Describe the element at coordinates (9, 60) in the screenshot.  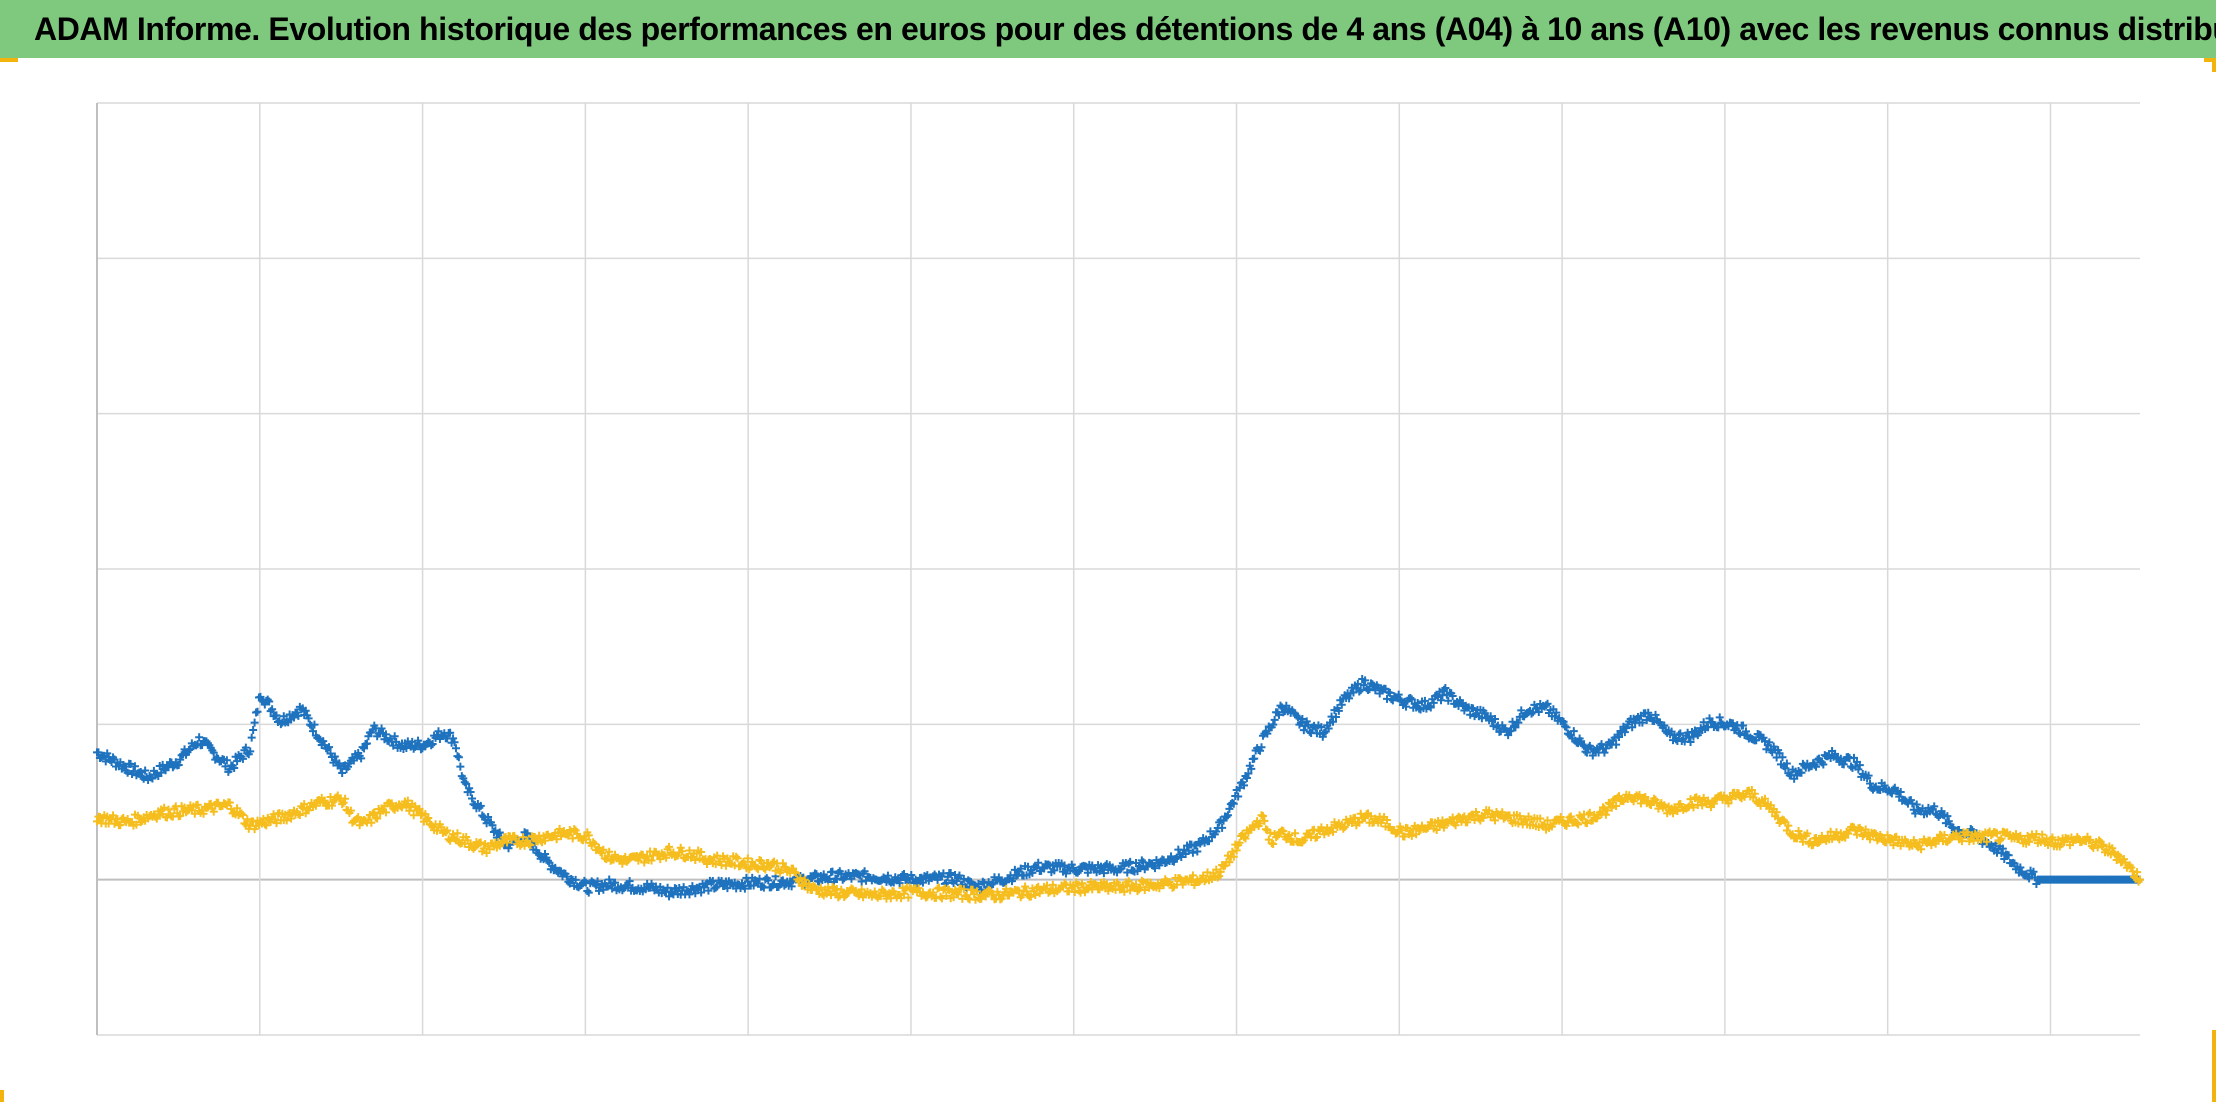
I see `corner-mark-top-left` at that location.